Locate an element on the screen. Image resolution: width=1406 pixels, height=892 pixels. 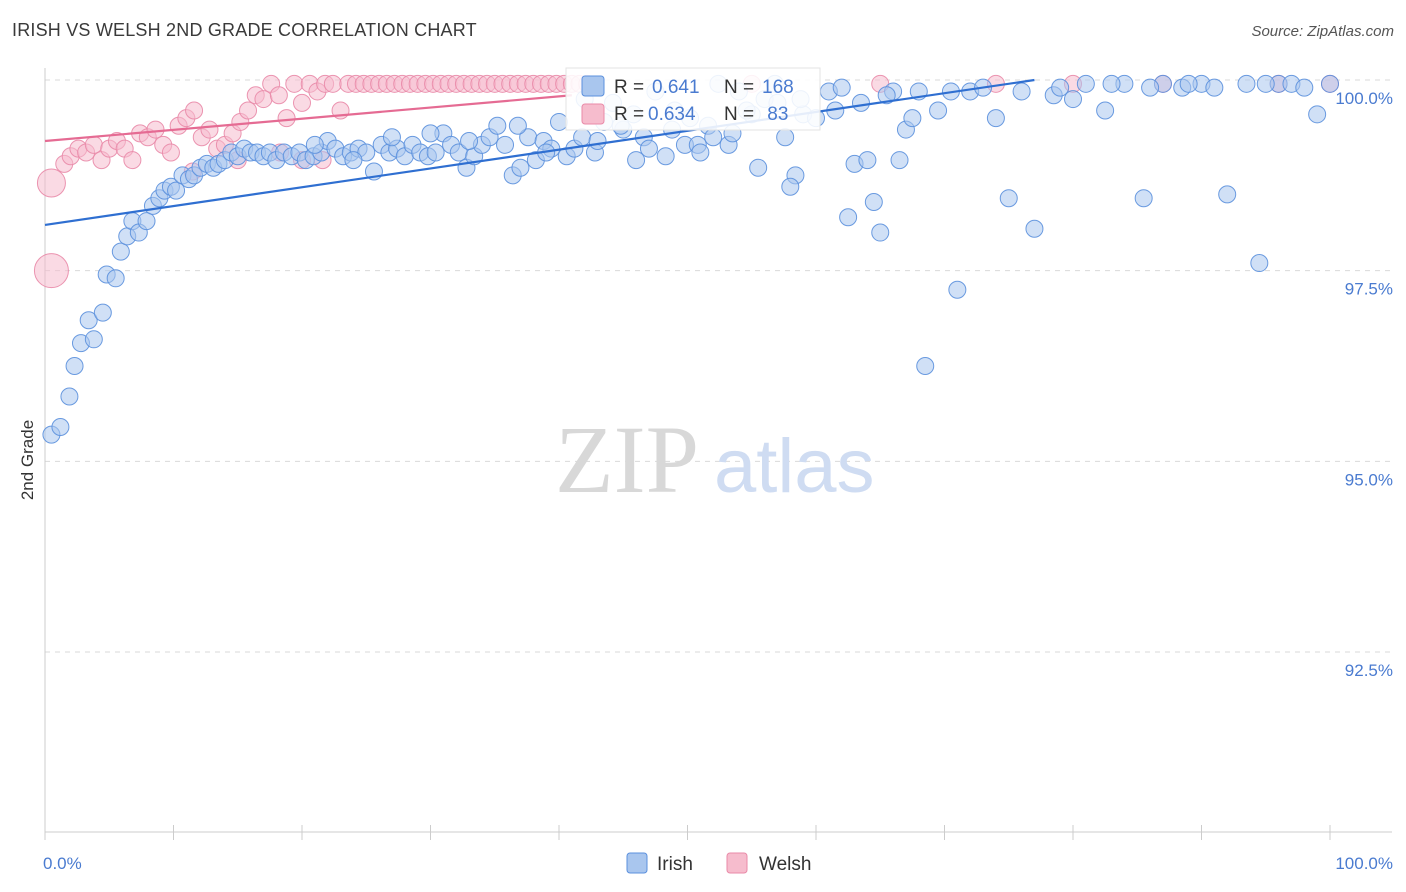
legend-irish-r-value: 0.641 is located at coordinates (676, 87).